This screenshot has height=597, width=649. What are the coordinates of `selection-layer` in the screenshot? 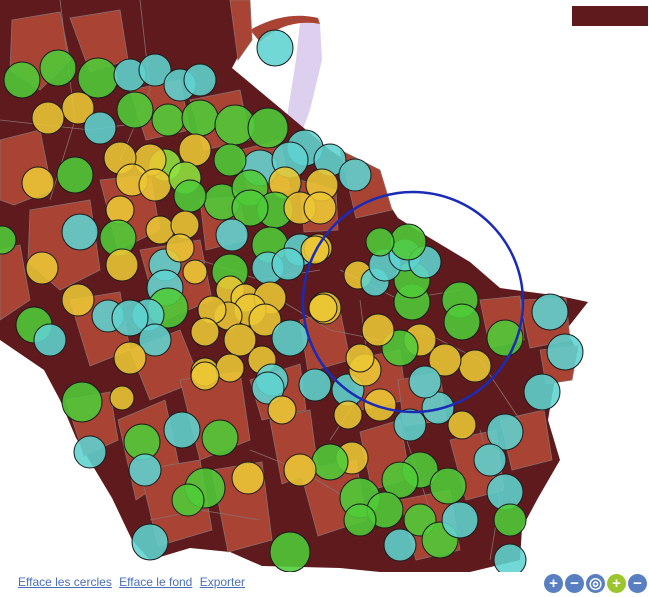 It's located at (413, 302).